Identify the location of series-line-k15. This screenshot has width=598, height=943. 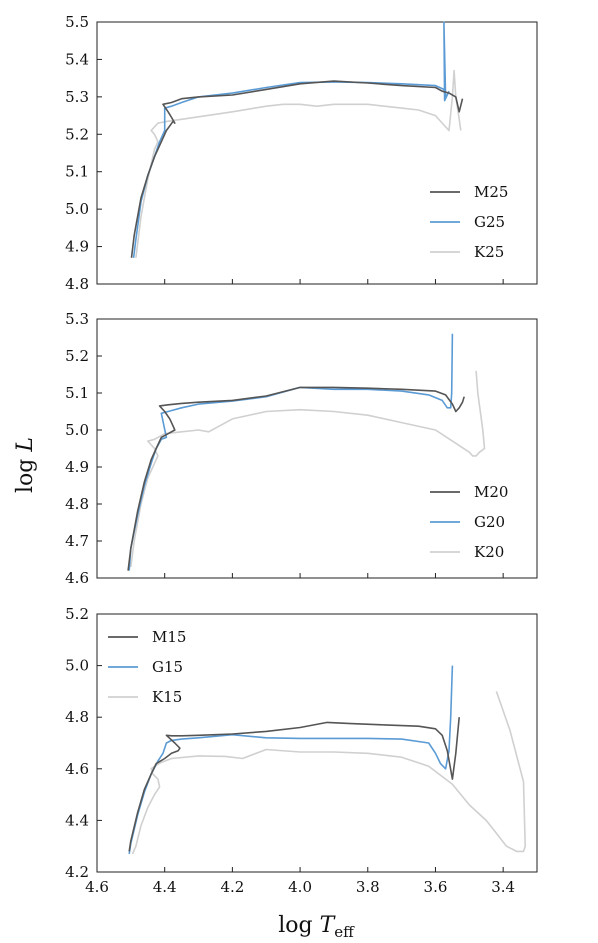
(329, 773).